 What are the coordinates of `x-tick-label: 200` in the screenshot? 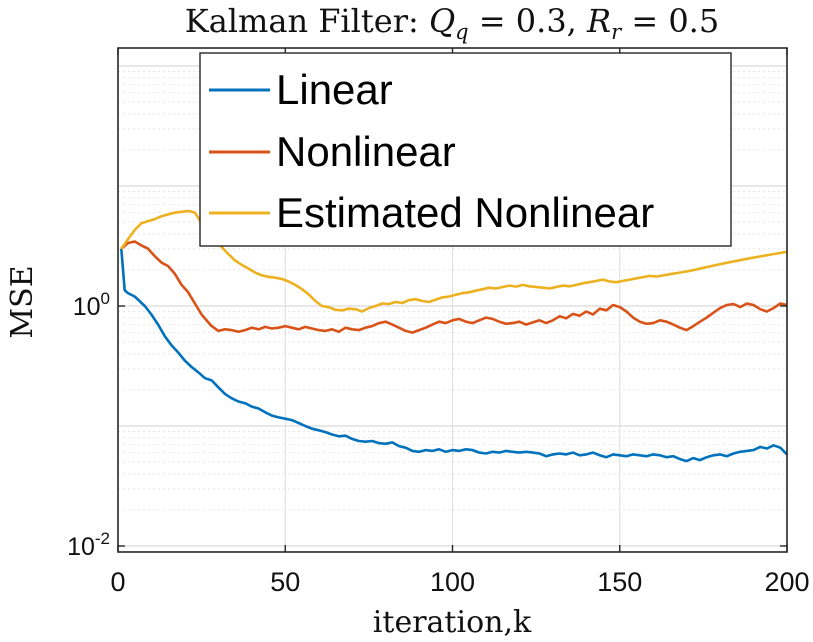 It's located at (786, 582).